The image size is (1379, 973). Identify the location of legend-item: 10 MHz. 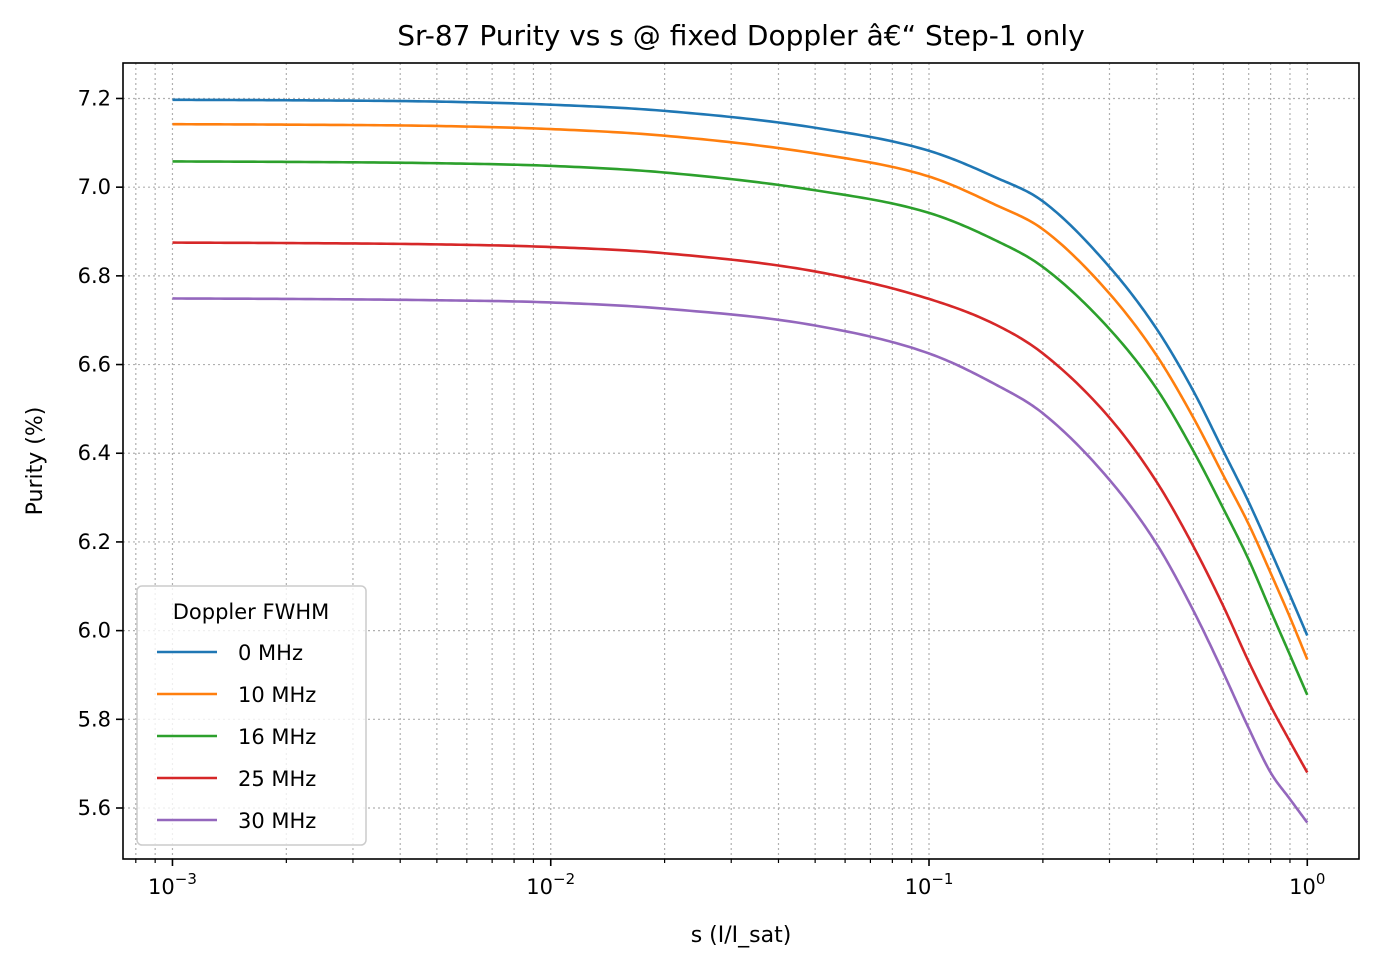
(236, 695).